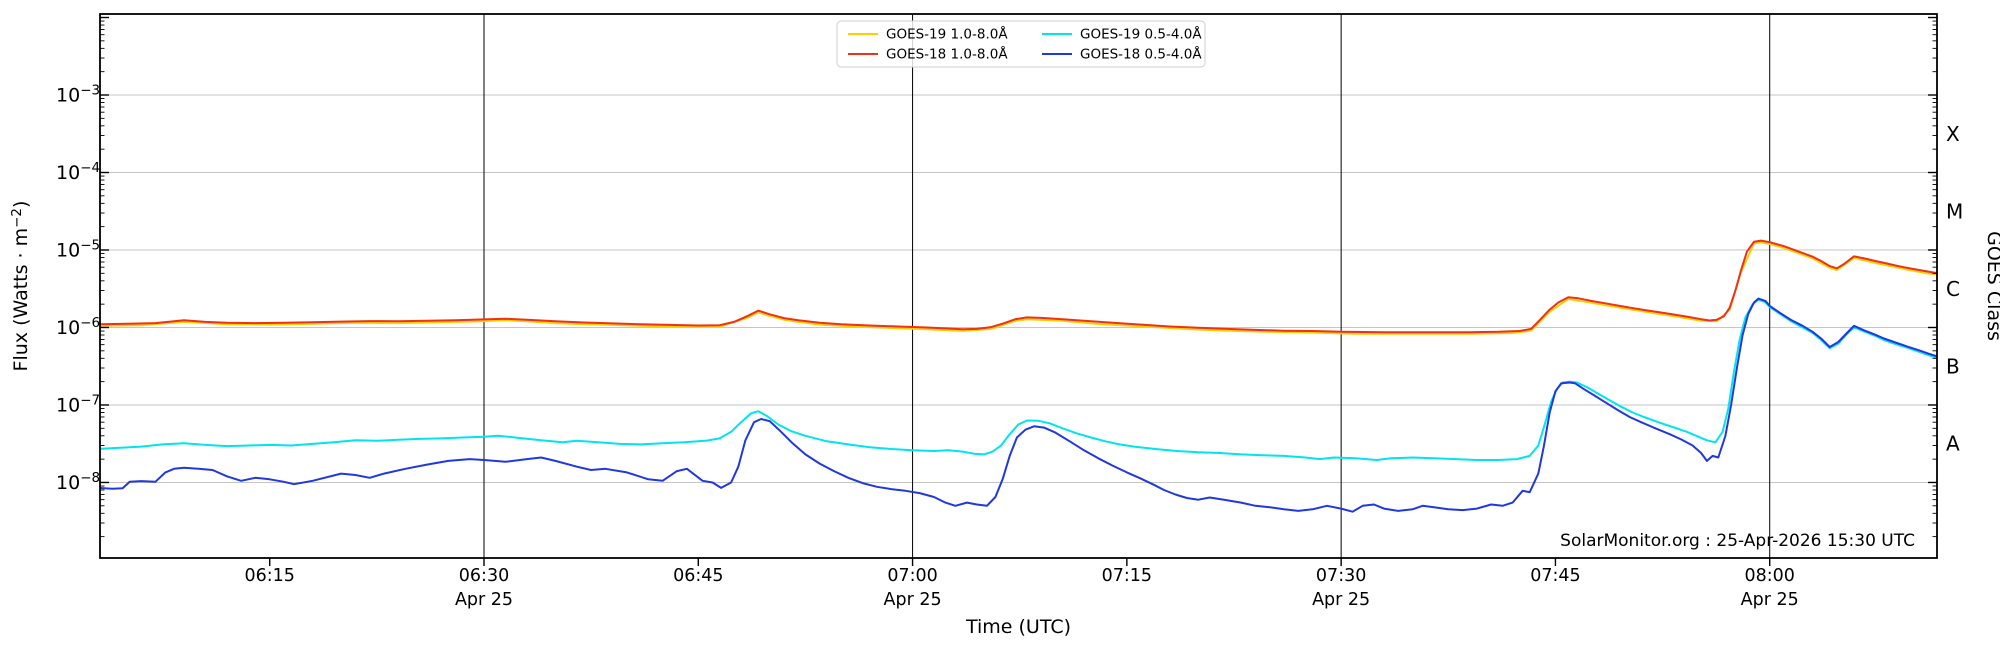 This screenshot has height=650, width=2000. What do you see at coordinates (1141, 34) in the screenshot?
I see `legend-label-2: GOES-19 0.5-4.0Å` at bounding box center [1141, 34].